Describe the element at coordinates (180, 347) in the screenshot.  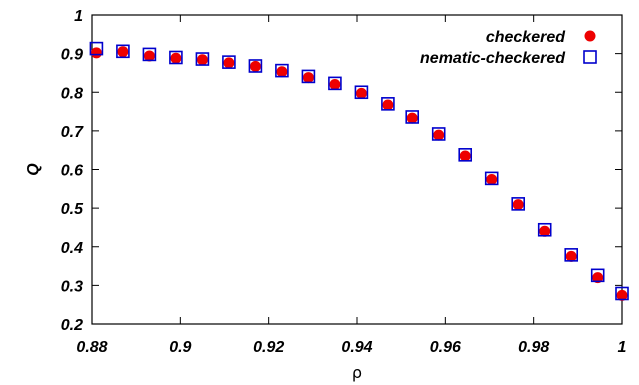
I see `x-tick-label: 0.9` at that location.